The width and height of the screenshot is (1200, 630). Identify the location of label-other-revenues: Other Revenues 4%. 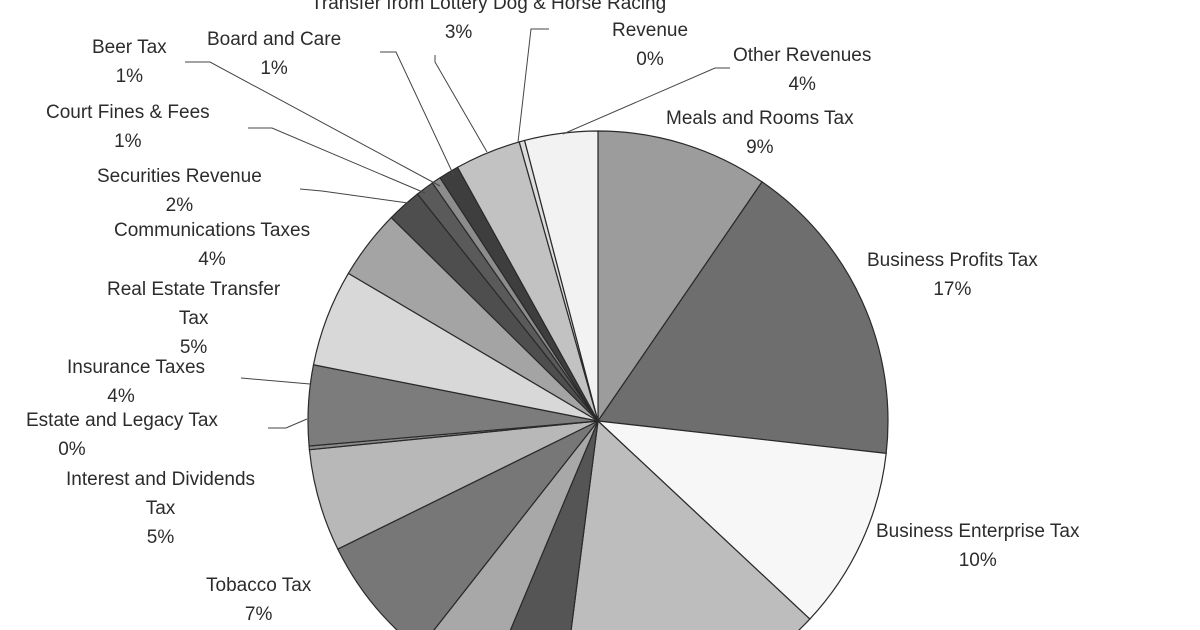
(802, 70).